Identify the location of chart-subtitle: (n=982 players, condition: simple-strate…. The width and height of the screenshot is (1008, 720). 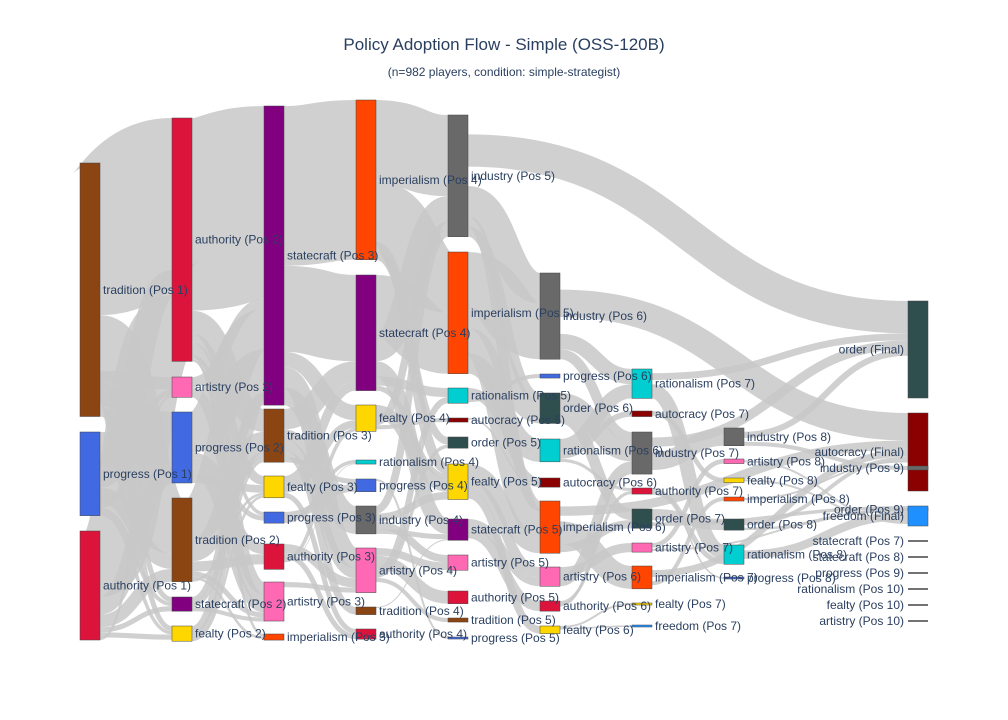
(504, 72).